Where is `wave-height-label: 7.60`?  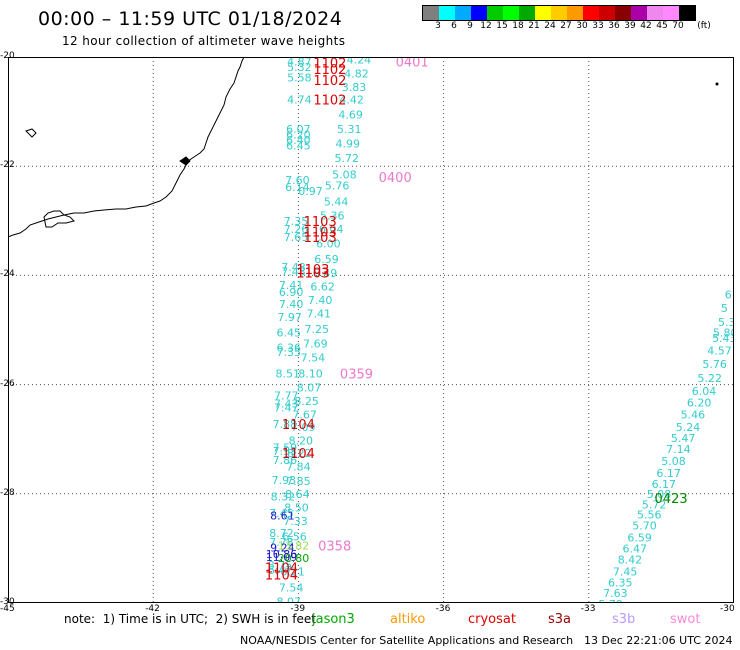
wave-height-label: 7.60 is located at coordinates (297, 180).